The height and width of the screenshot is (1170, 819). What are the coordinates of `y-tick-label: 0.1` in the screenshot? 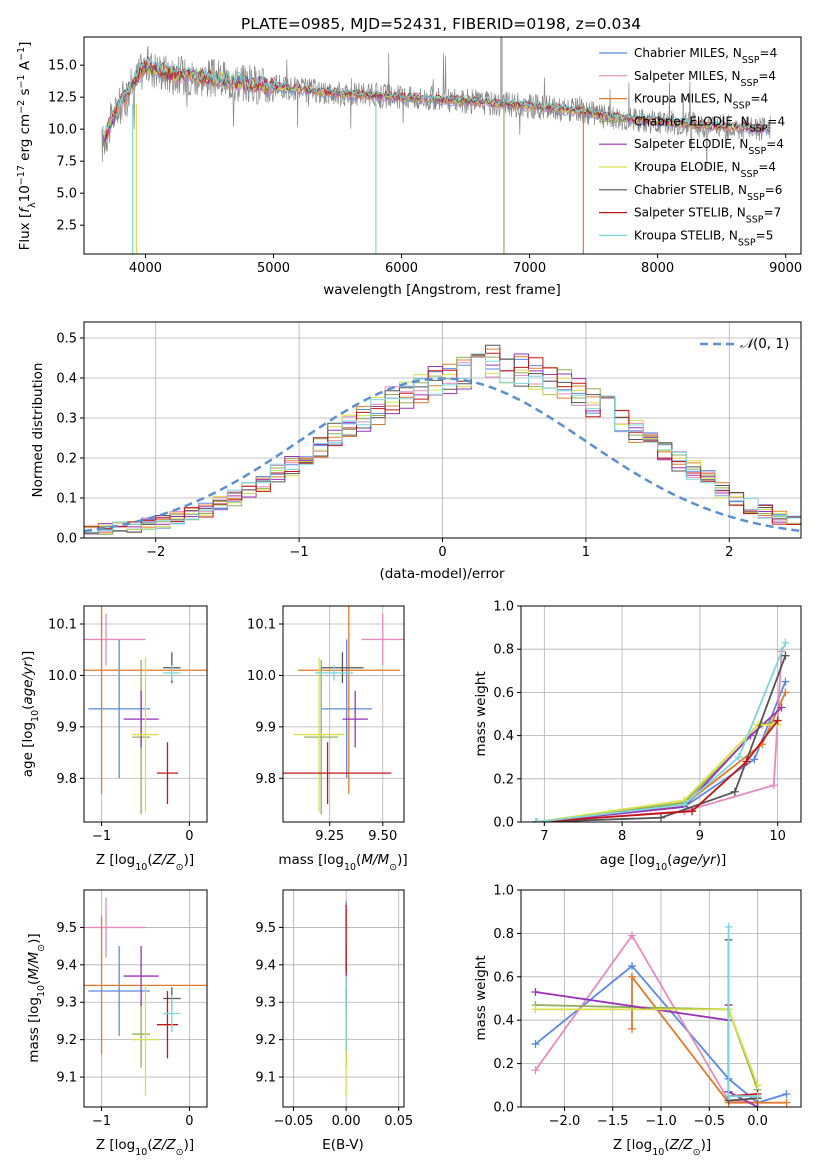 It's located at (66, 499).